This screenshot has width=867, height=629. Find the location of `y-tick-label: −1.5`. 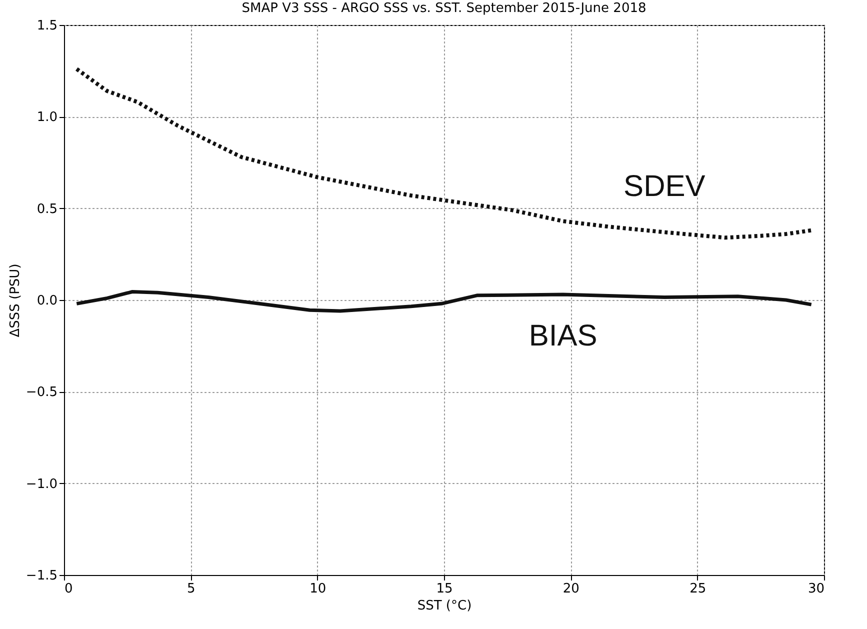

y-tick-label: −1.5 is located at coordinates (42, 576).